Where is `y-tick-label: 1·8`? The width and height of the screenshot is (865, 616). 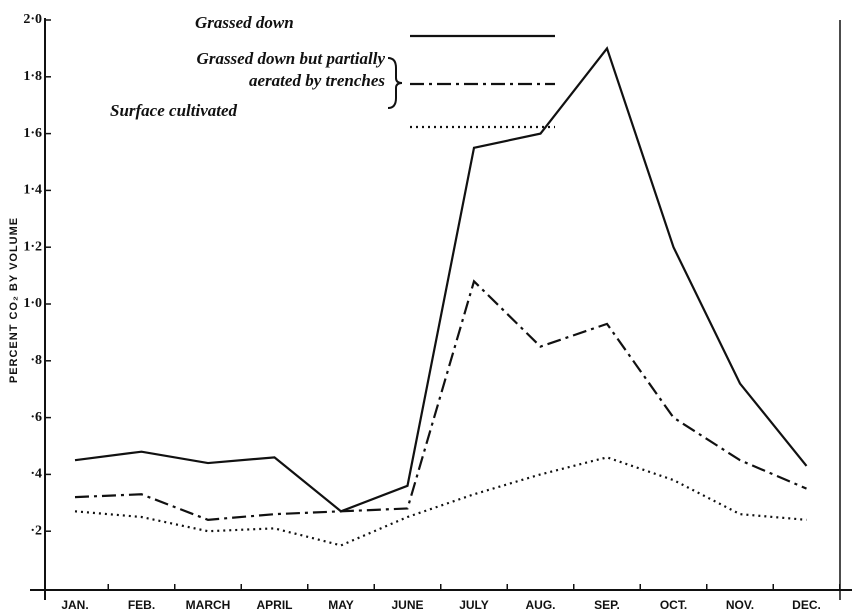 y-tick-label: 1·8 is located at coordinates (32, 76).